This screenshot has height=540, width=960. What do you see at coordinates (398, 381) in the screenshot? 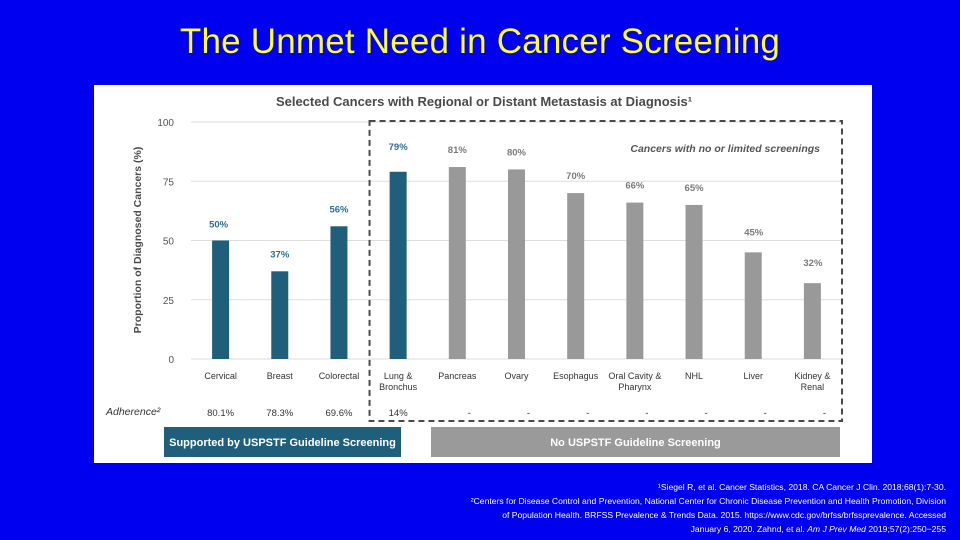
I see `x-tick-label: Lung & Bronchus` at bounding box center [398, 381].